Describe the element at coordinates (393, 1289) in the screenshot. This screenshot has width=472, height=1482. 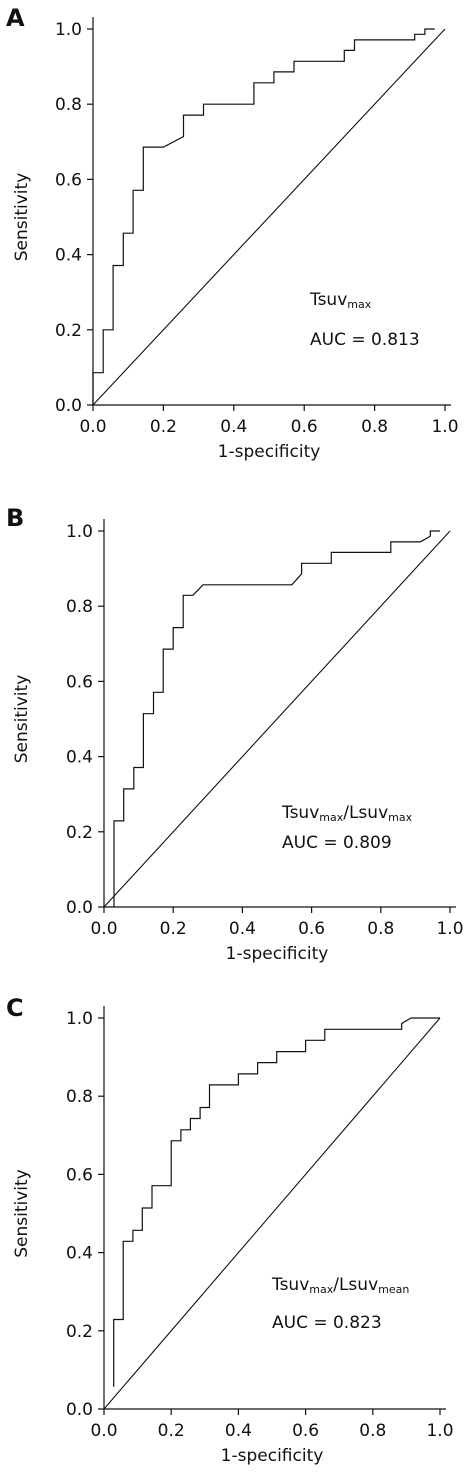
I see `metric-suffix-subscript: mean` at that location.